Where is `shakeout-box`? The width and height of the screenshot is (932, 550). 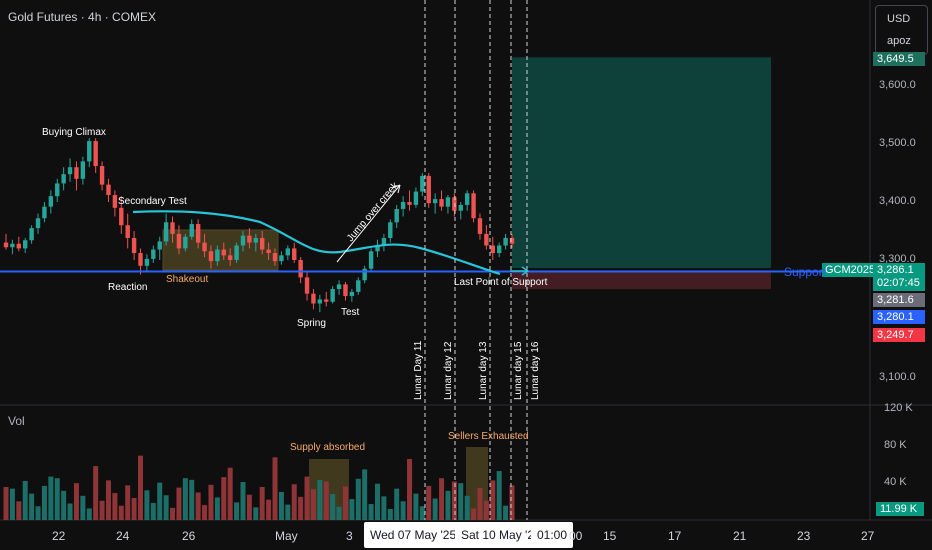 shakeout-box is located at coordinates (220, 250).